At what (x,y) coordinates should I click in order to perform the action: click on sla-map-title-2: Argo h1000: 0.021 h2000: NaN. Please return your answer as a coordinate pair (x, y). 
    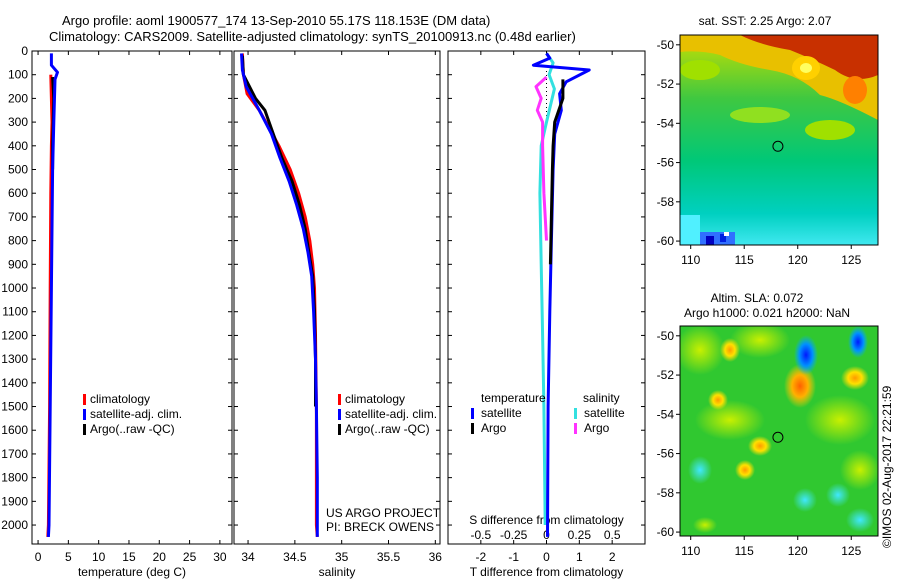
    Looking at the image, I should click on (767, 313).